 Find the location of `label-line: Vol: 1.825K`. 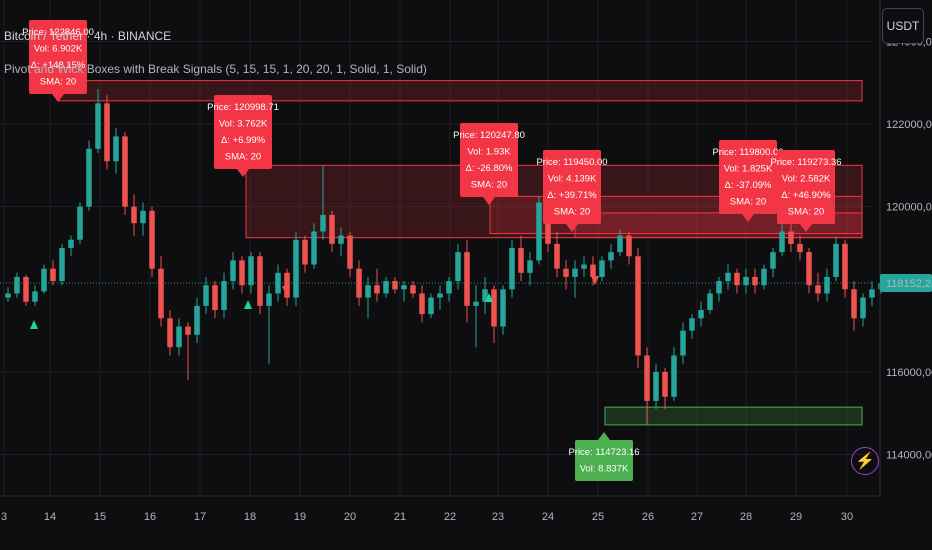

label-line: Vol: 1.825K is located at coordinates (748, 169).